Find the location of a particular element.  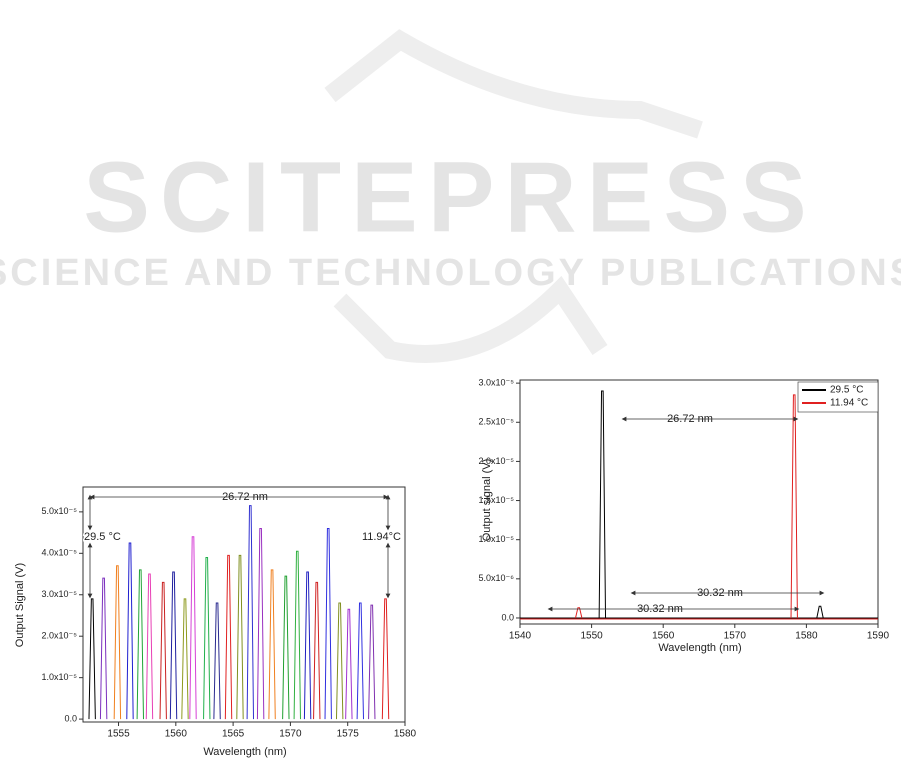

y-axis-label: Output signal (V) is located at coordinates (487, 500).